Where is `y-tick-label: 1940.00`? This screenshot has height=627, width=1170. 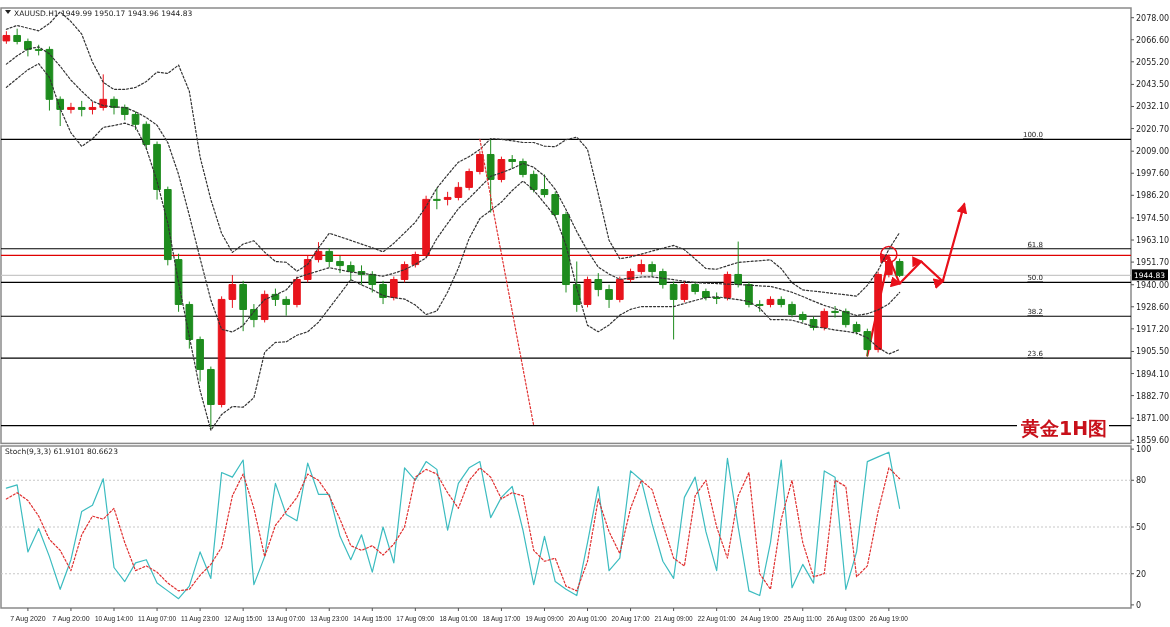
y-tick-label: 1940.00 is located at coordinates (1153, 285).